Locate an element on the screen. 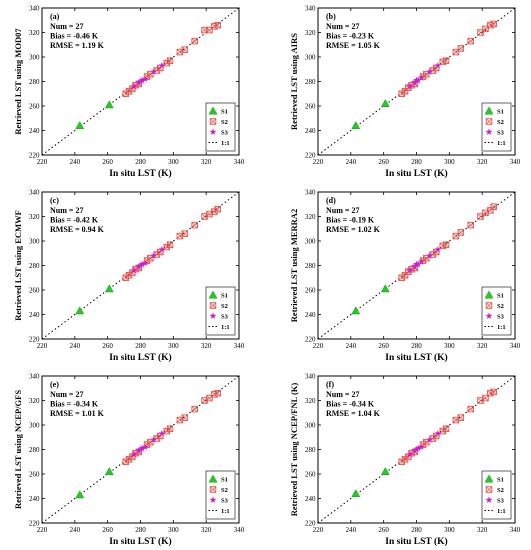  panel-label: (c) is located at coordinates (54, 200).